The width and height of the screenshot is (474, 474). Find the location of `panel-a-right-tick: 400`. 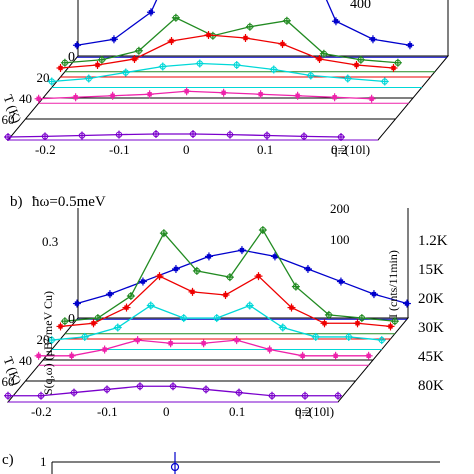

panel-a-right-tick: 400 is located at coordinates (360, 6).